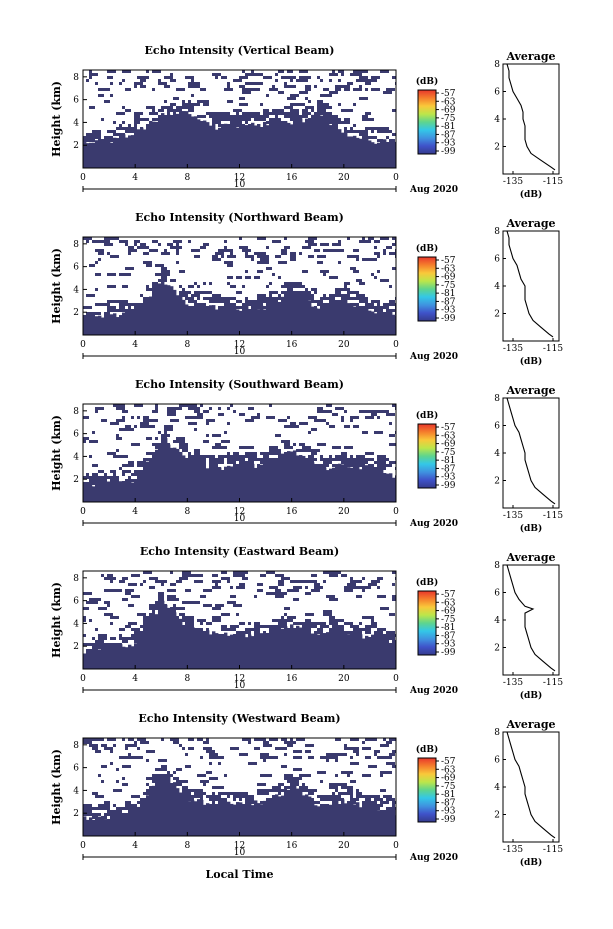 This screenshot has width=613, height=929. Describe the element at coordinates (448, 127) in the screenshot. I see `colorbar-label: -81` at that location.